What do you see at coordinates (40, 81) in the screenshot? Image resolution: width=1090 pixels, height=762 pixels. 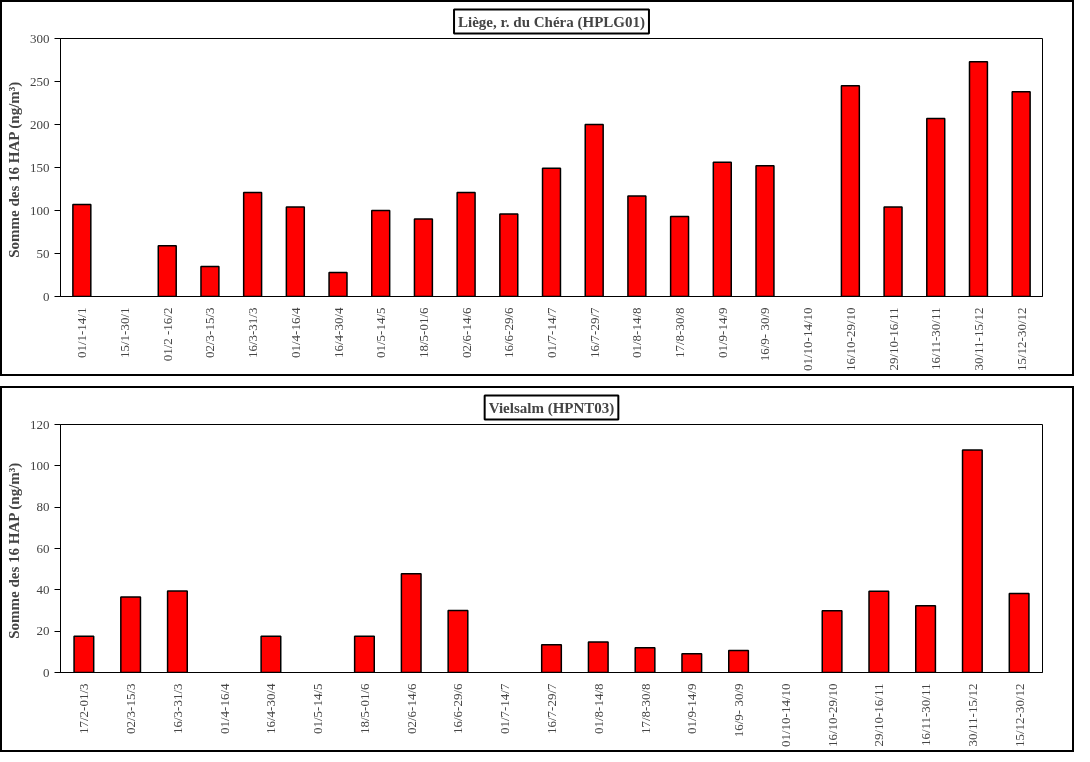 I see `y-tick-label: 250` at bounding box center [40, 81].